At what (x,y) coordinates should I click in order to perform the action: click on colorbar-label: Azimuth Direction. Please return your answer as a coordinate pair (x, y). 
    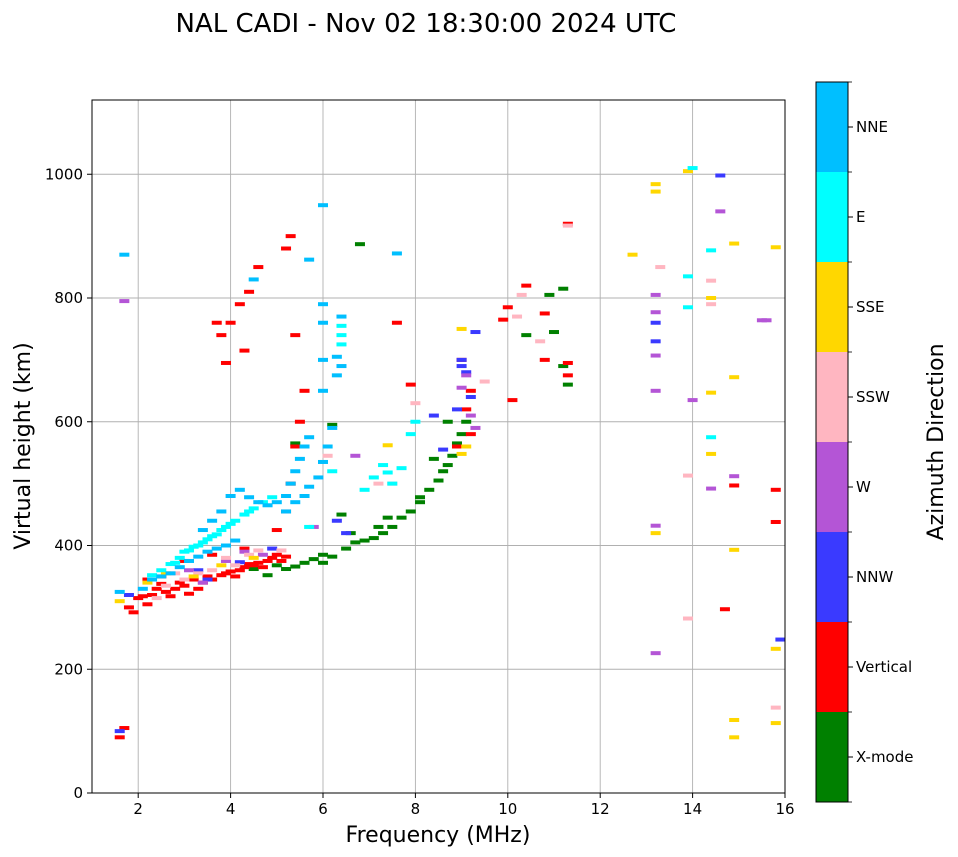
    Looking at the image, I should click on (936, 441).